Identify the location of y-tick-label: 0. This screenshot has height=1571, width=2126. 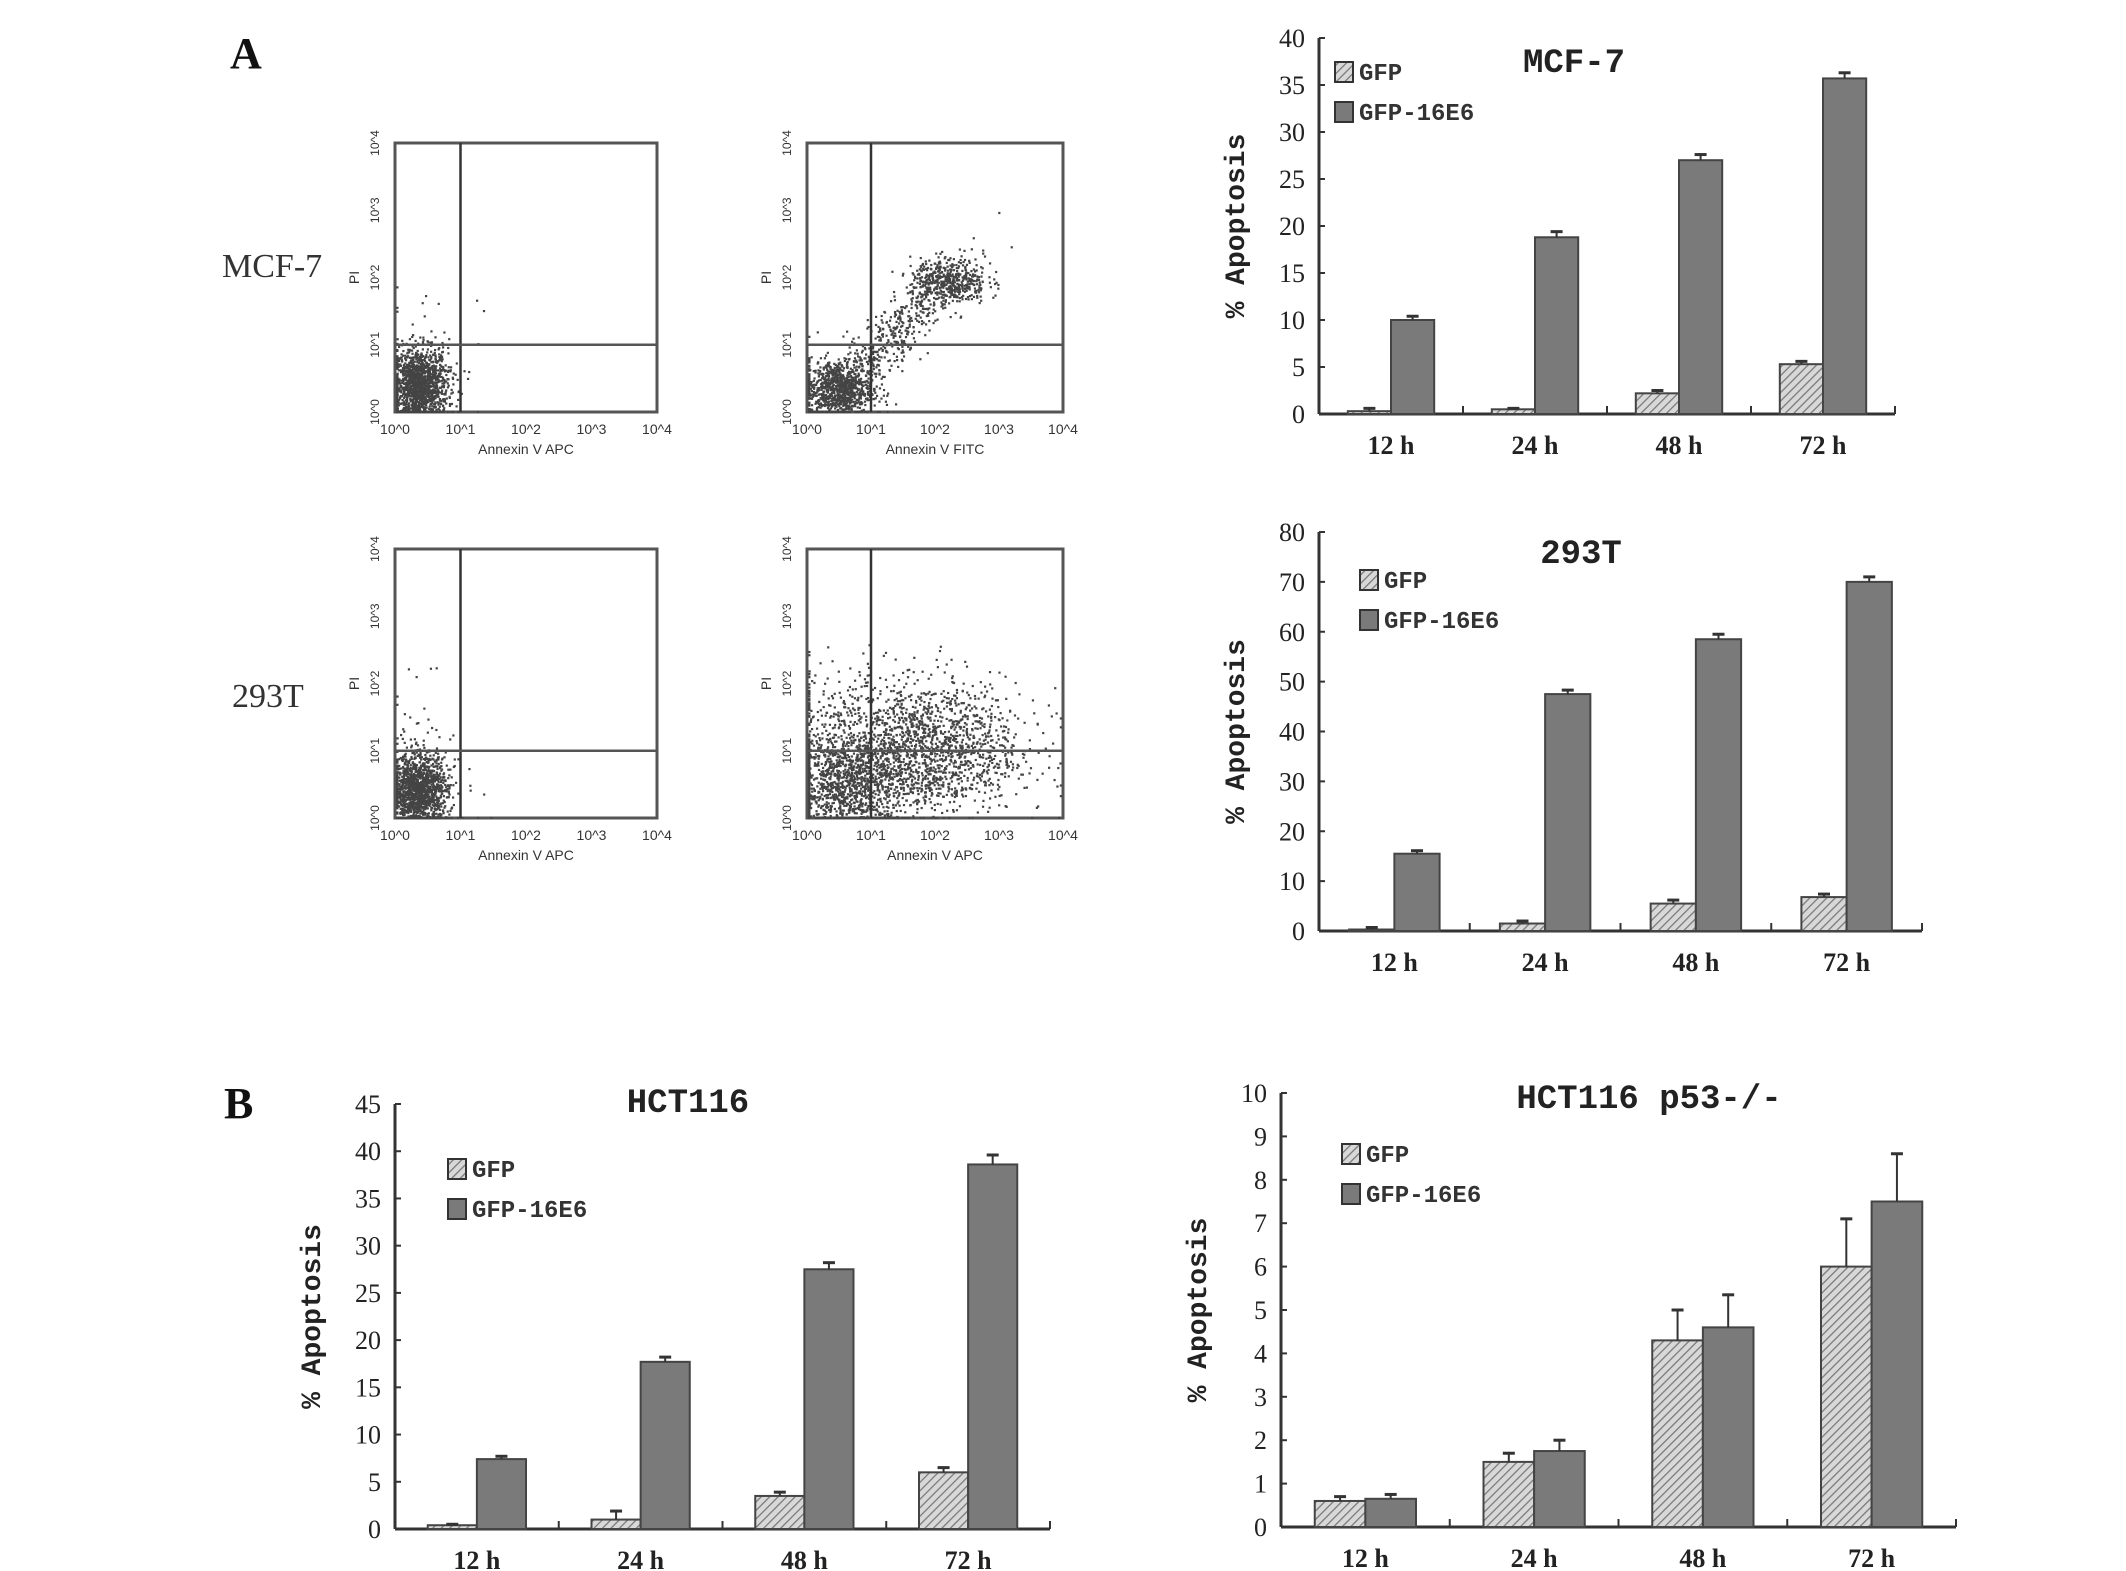
(1298, 414).